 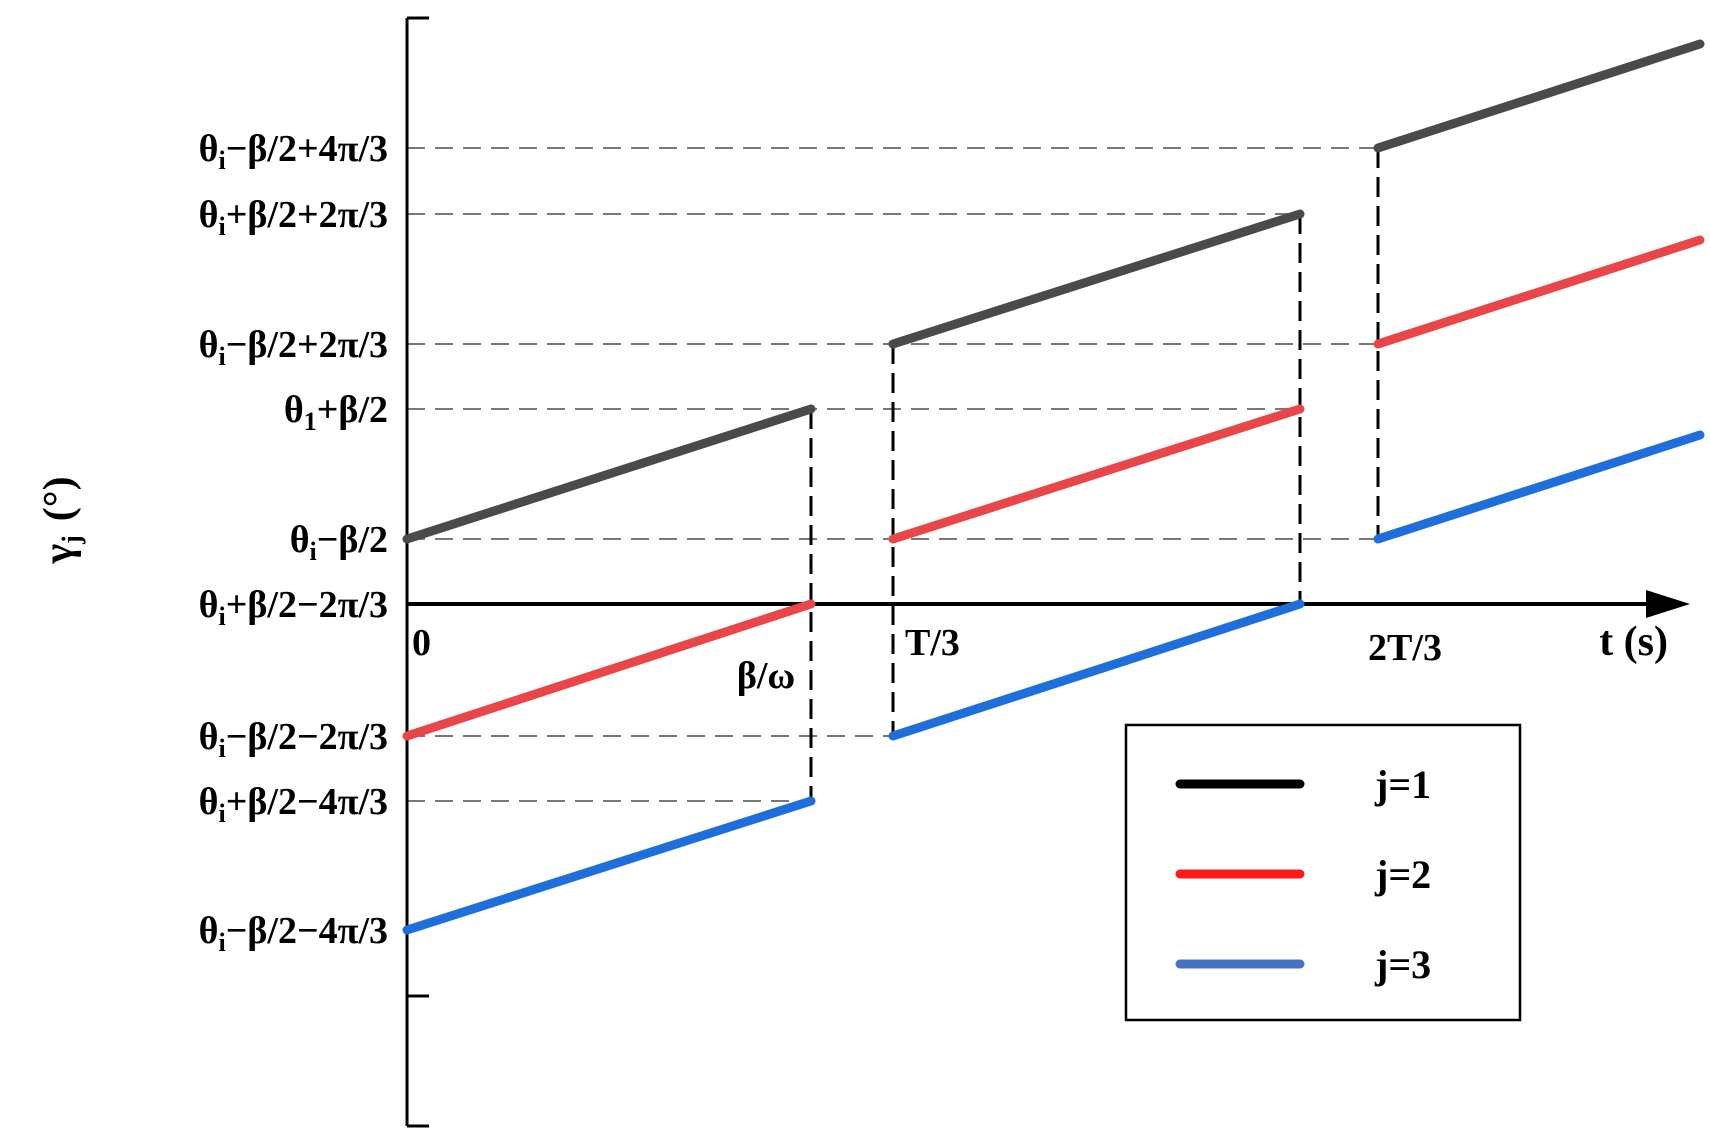 I want to click on x-tick-label-zero: 0, so click(x=421, y=643).